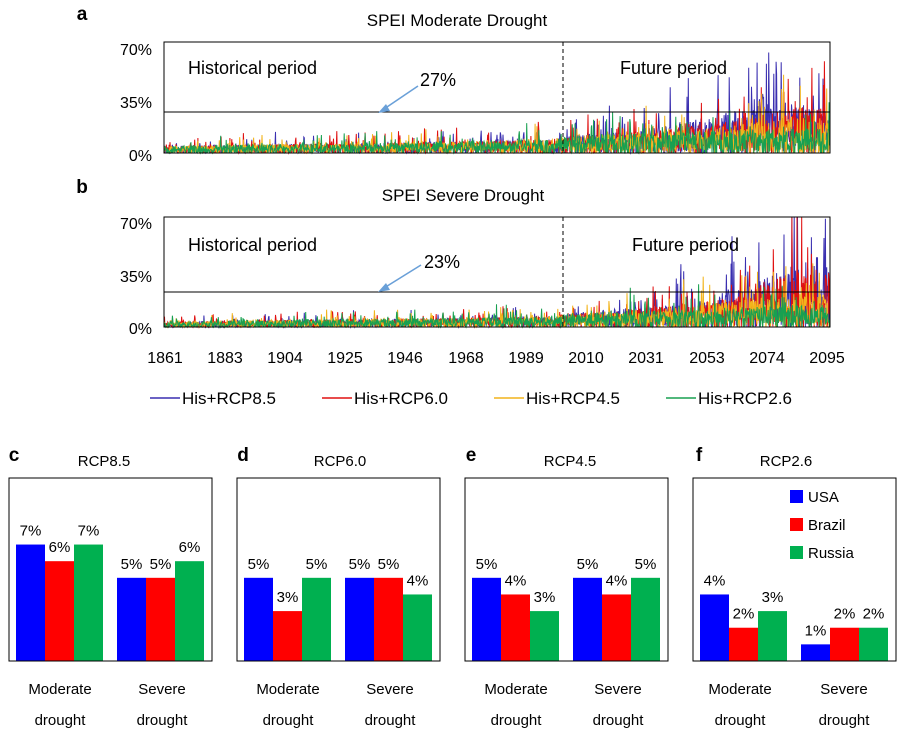 The height and width of the screenshot is (735, 902). I want to click on x-tick: 1989, so click(526, 358).